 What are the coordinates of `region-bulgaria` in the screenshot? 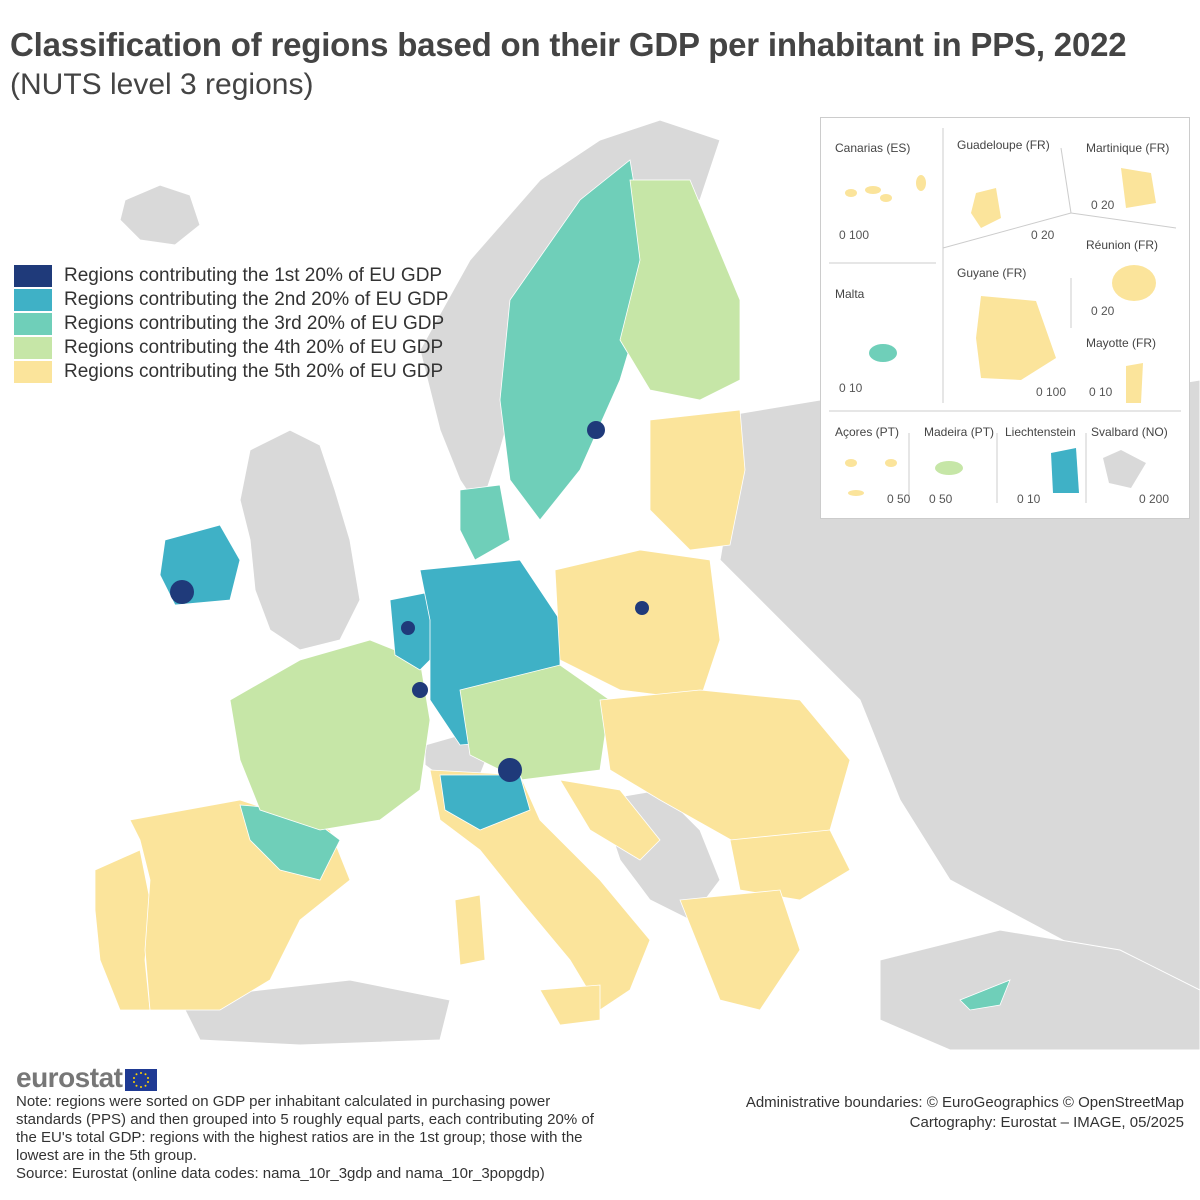 It's located at (790, 865).